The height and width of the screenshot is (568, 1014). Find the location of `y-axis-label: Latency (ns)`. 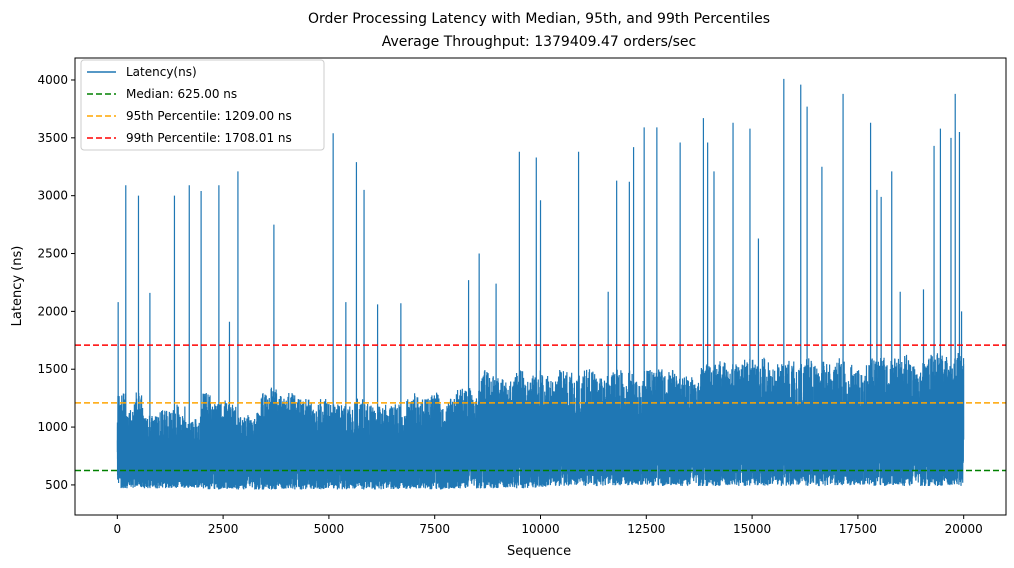

y-axis-label: Latency (ns) is located at coordinates (17, 286).